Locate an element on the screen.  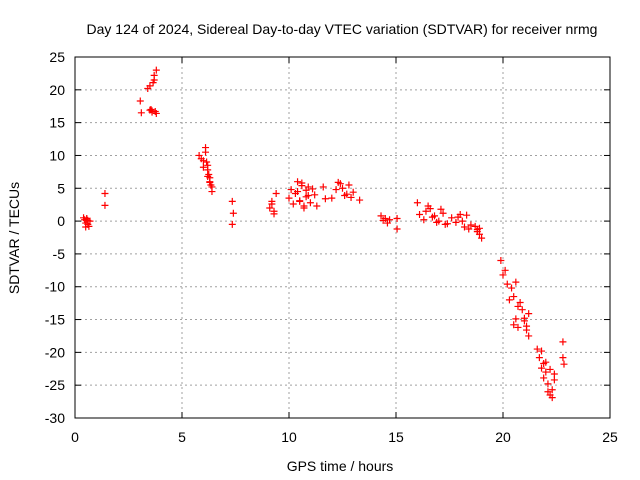
x-tick-label: 20 is located at coordinates (503, 437).